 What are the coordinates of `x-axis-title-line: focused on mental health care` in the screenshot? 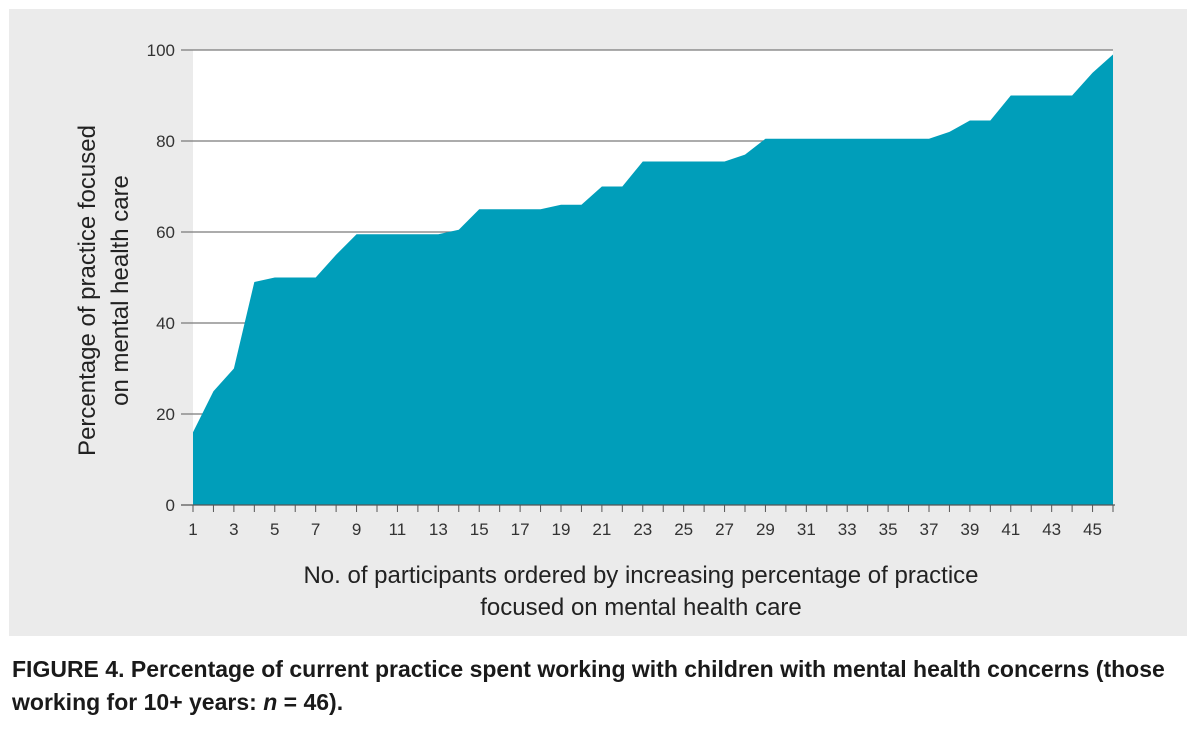 It's located at (641, 607).